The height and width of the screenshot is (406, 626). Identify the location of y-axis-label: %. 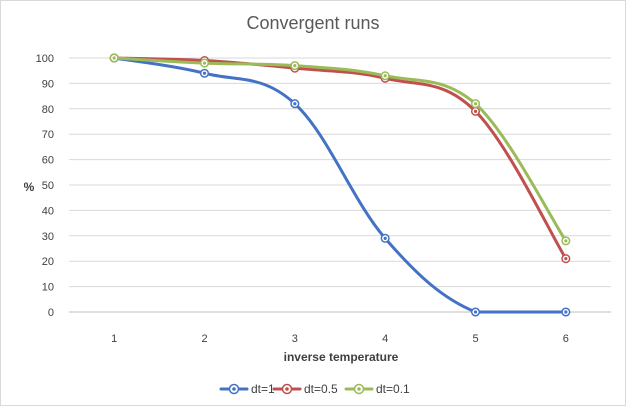
(29, 187).